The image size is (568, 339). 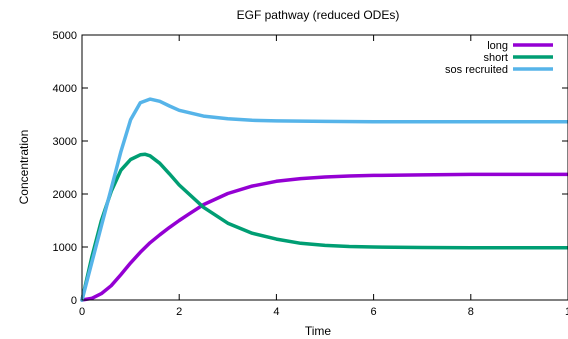 What do you see at coordinates (497, 46) in the screenshot?
I see `legend-label-long: long` at bounding box center [497, 46].